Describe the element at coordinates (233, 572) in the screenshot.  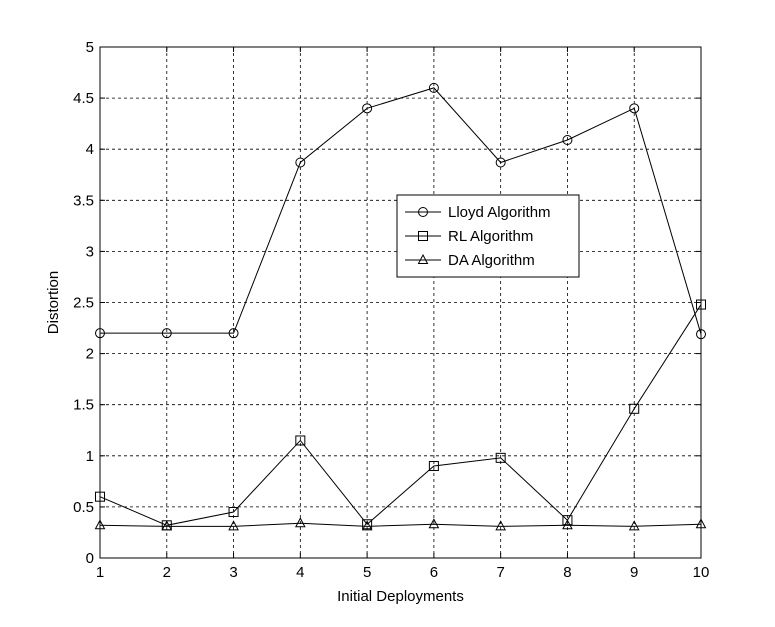
I see `x-tick-label: 3` at that location.